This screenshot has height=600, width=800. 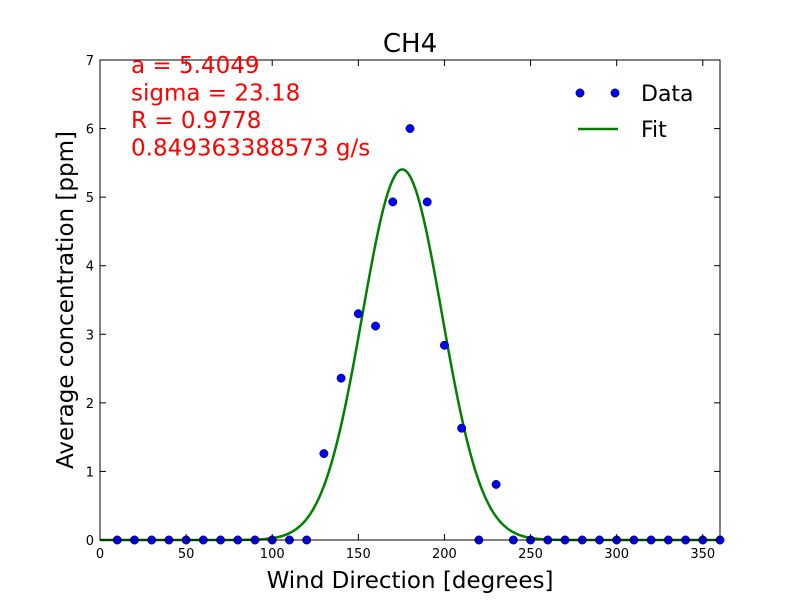 I want to click on y-tick-label: 3, so click(x=90, y=335).